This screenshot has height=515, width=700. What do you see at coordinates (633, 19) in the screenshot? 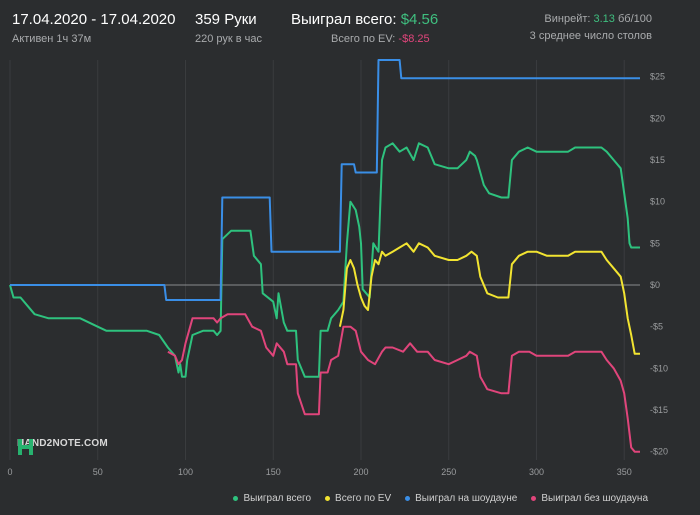
I see `winrate-unit: бб/100` at bounding box center [633, 19].